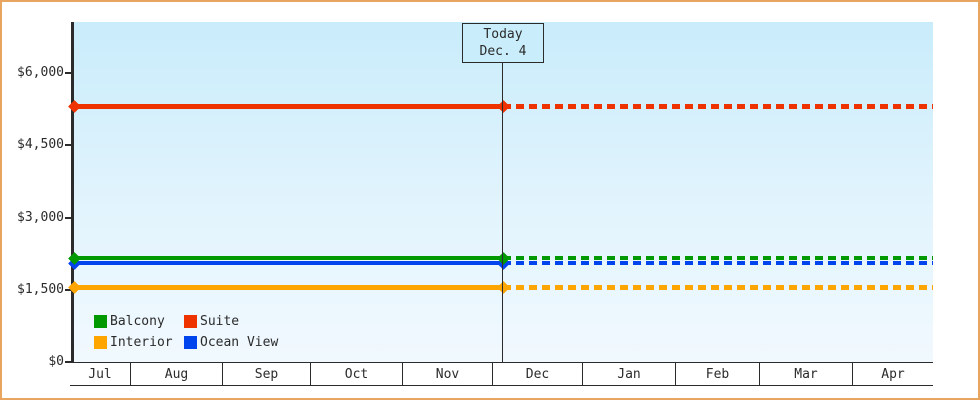  Describe the element at coordinates (718, 107) in the screenshot. I see `series-line-dashed-suite` at that location.